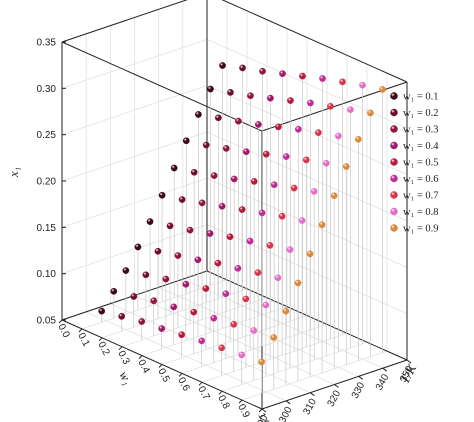 The width and height of the screenshot is (474, 422). I want to click on z-tick-label: 0.35, so click(47, 43).